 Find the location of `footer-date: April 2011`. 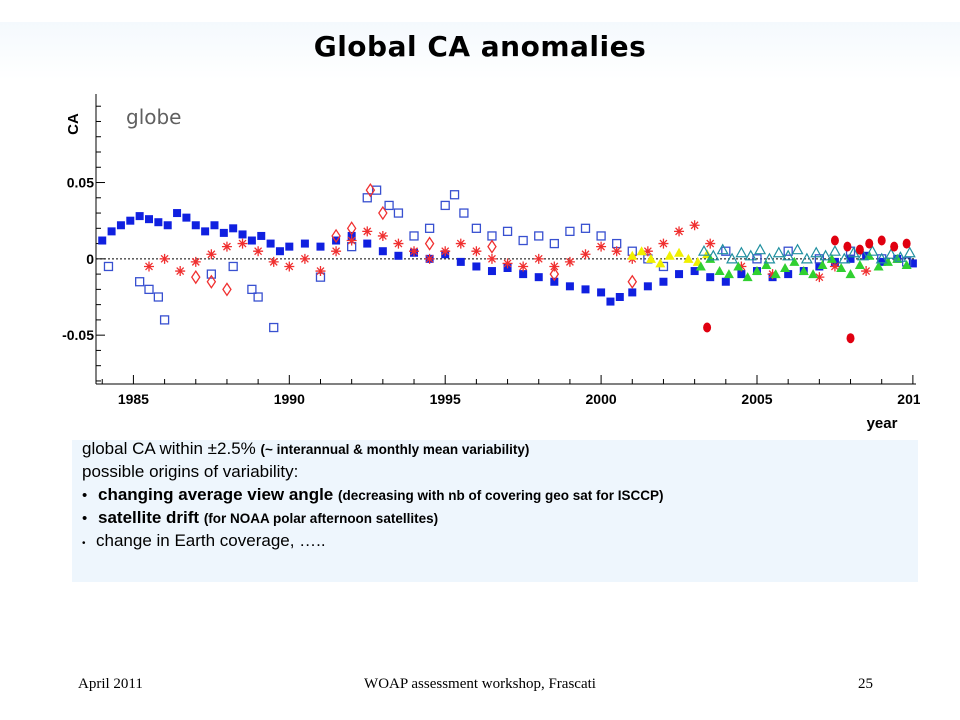

footer-date: April 2011 is located at coordinates (110, 684).